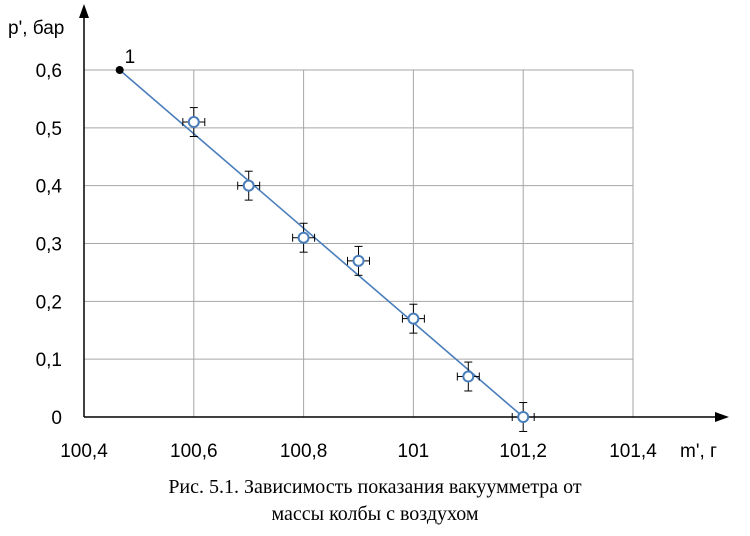 Image resolution: width=750 pixels, height=536 pixels. Describe the element at coordinates (304, 451) in the screenshot. I see `x-tick-label: 100,8` at that location.